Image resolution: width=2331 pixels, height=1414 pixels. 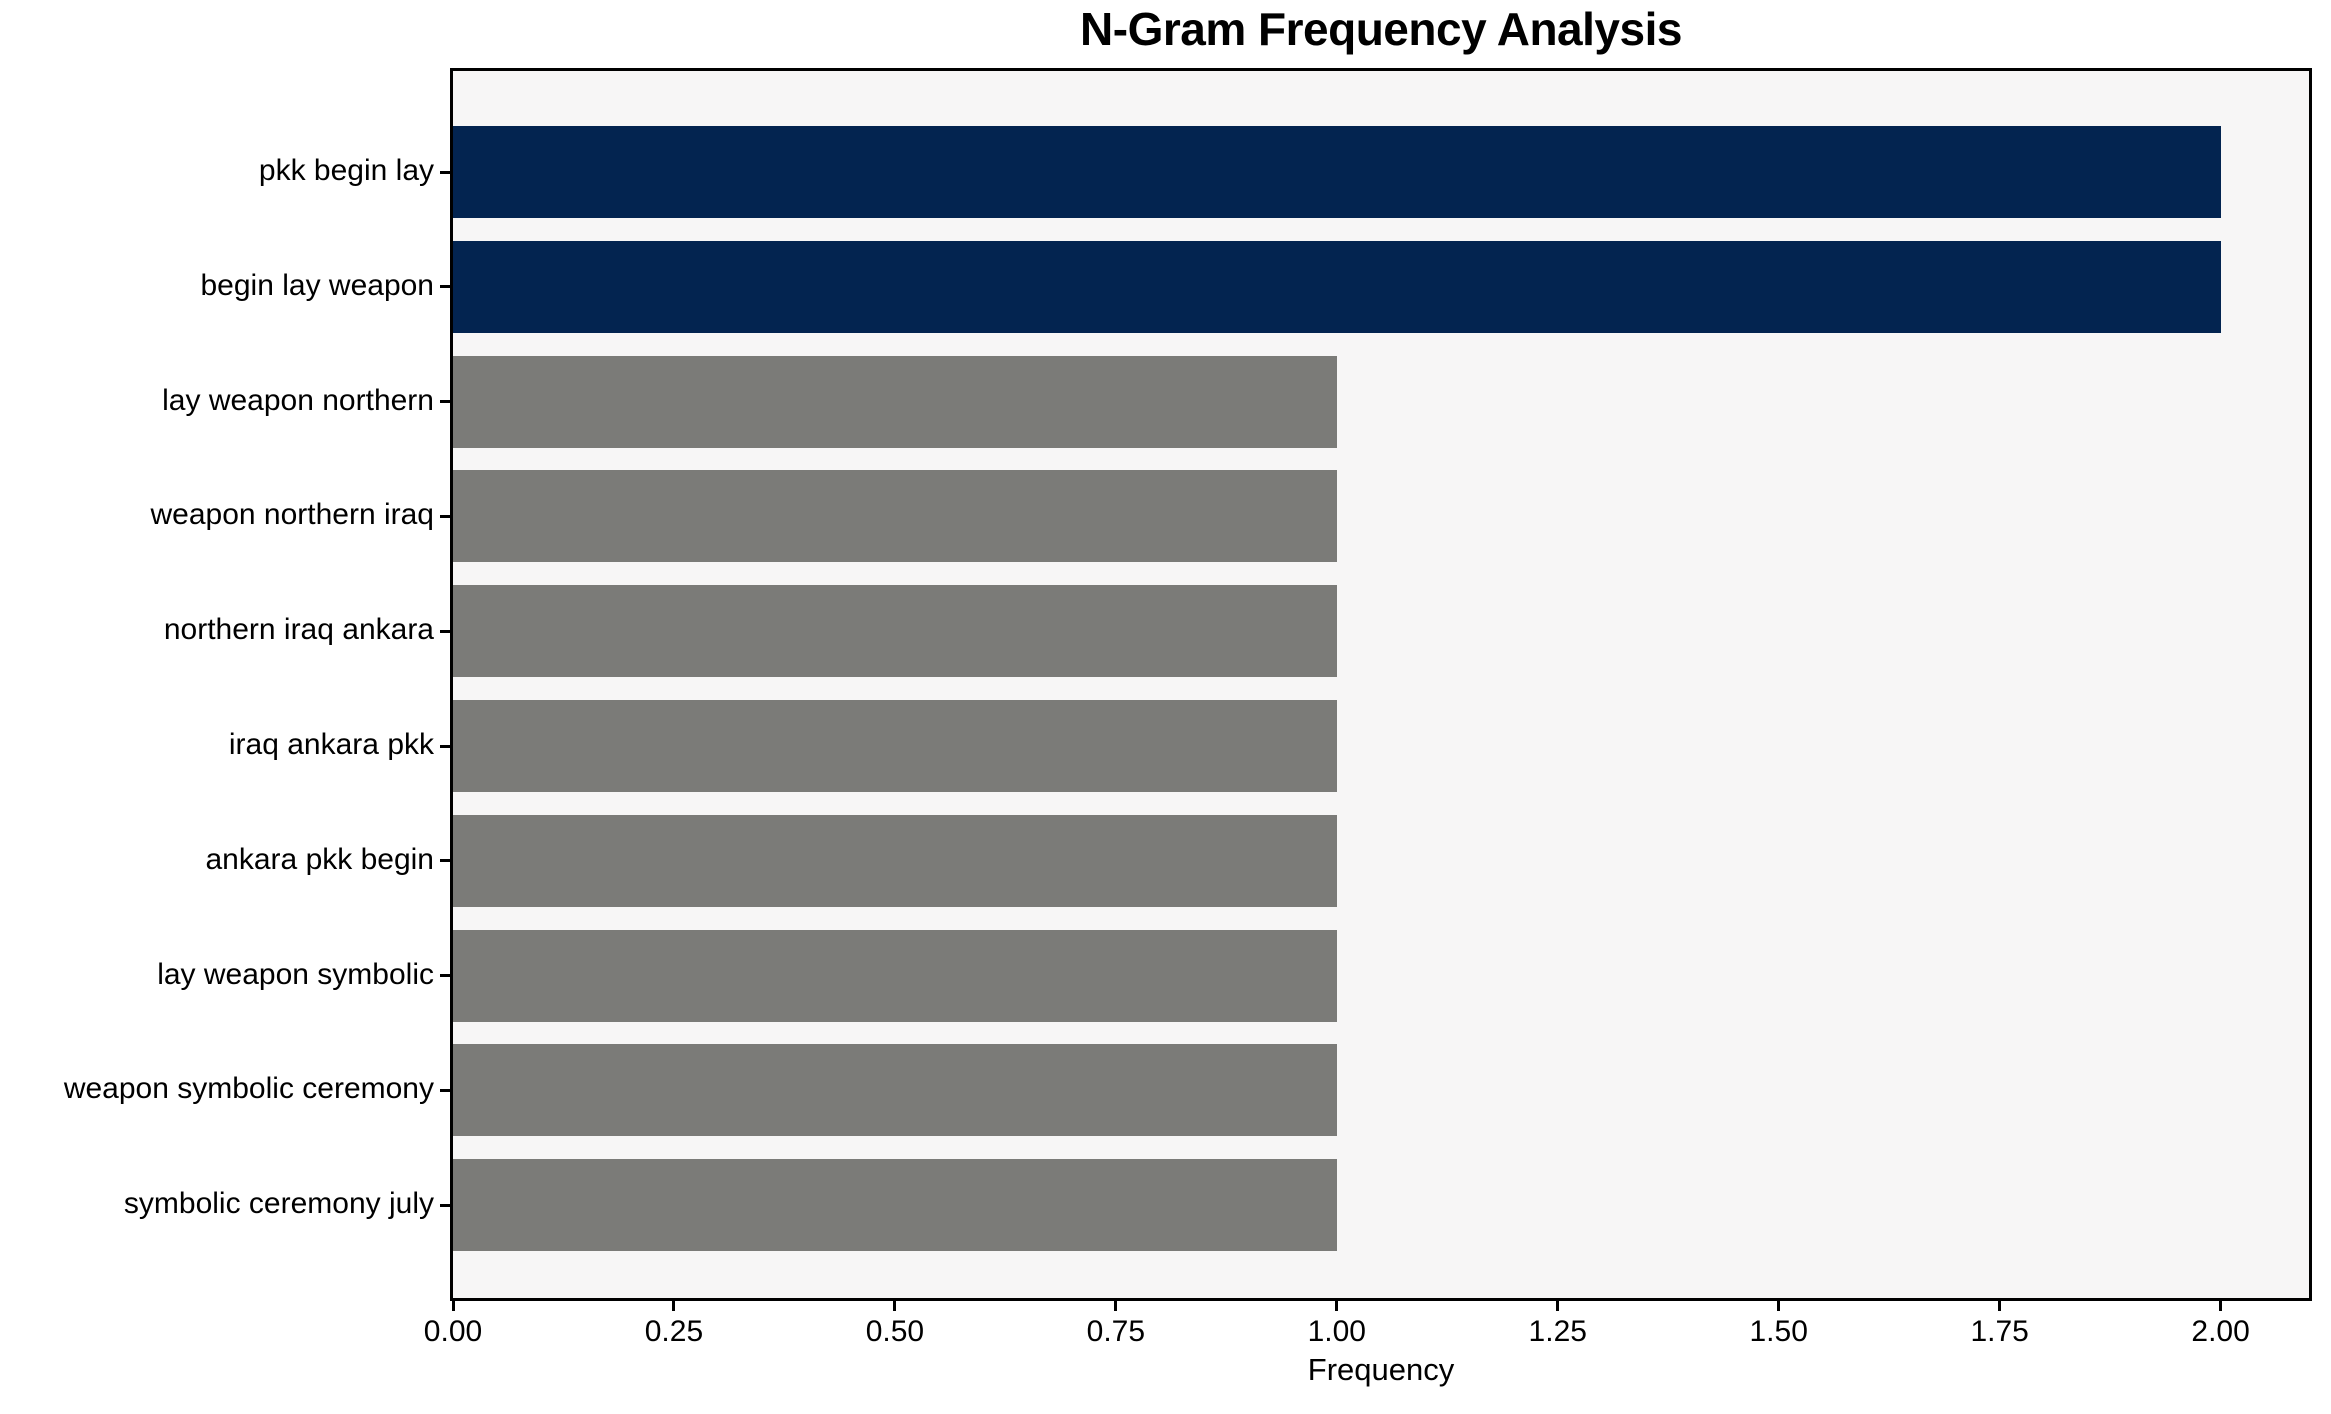 What do you see at coordinates (320, 859) in the screenshot?
I see `y-tick-label: ankara pkk begin` at bounding box center [320, 859].